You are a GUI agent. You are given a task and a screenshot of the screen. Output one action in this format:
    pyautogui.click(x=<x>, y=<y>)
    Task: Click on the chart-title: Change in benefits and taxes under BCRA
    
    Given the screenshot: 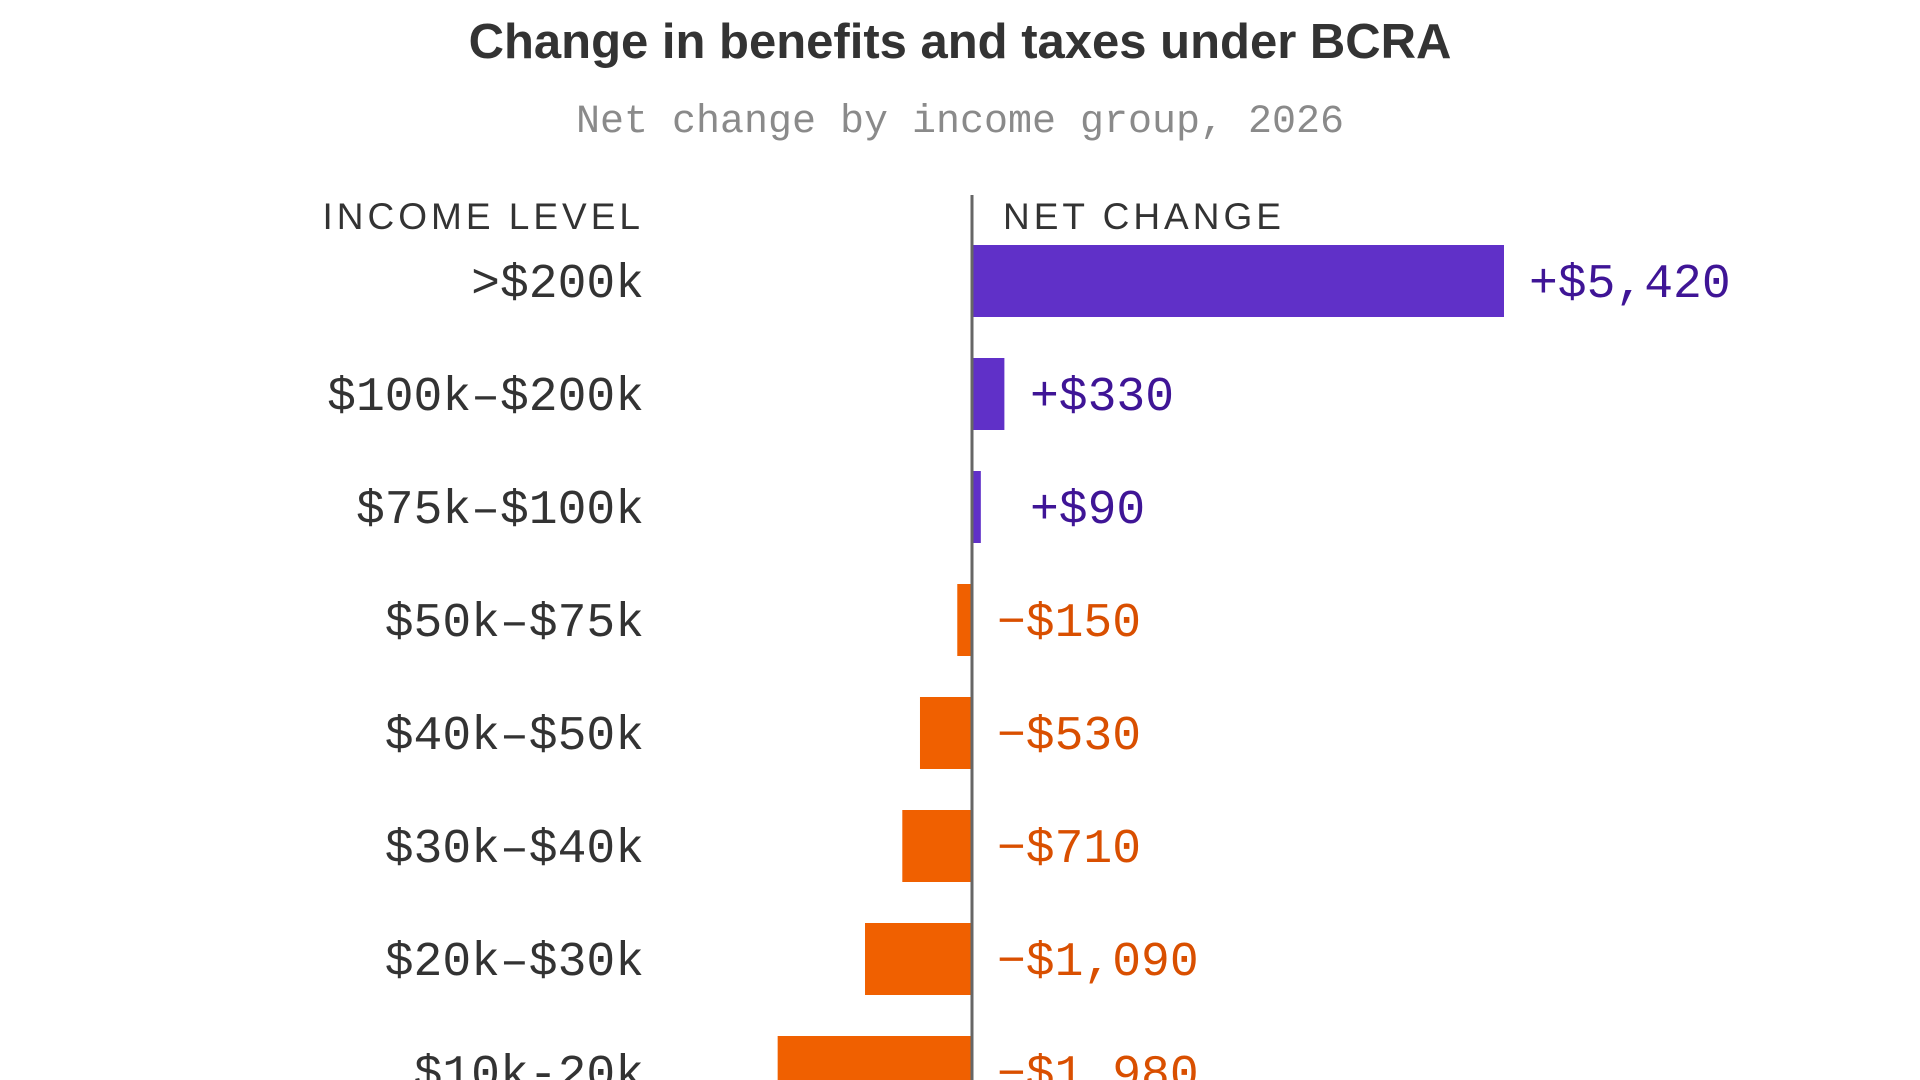 What is the action you would take?
    pyautogui.click(x=960, y=42)
    